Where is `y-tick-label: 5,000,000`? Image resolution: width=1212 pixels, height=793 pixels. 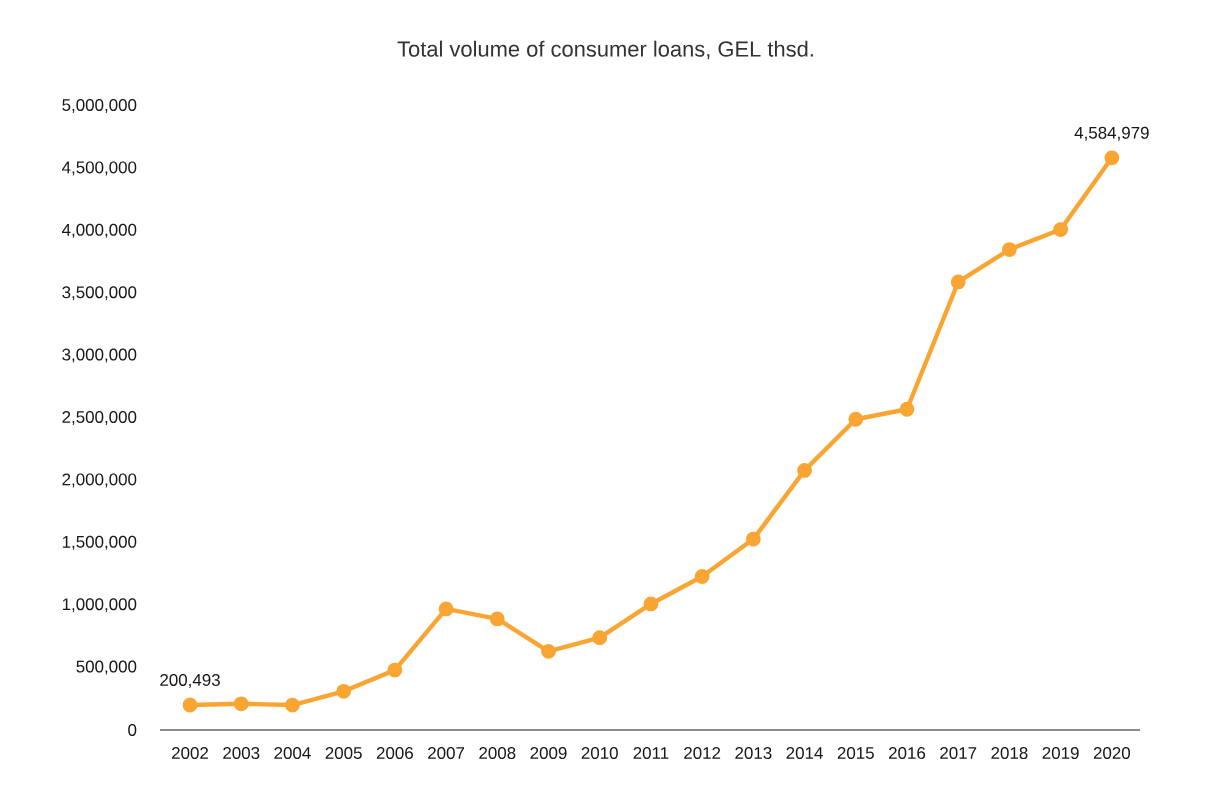 y-tick-label: 5,000,000 is located at coordinates (99, 106).